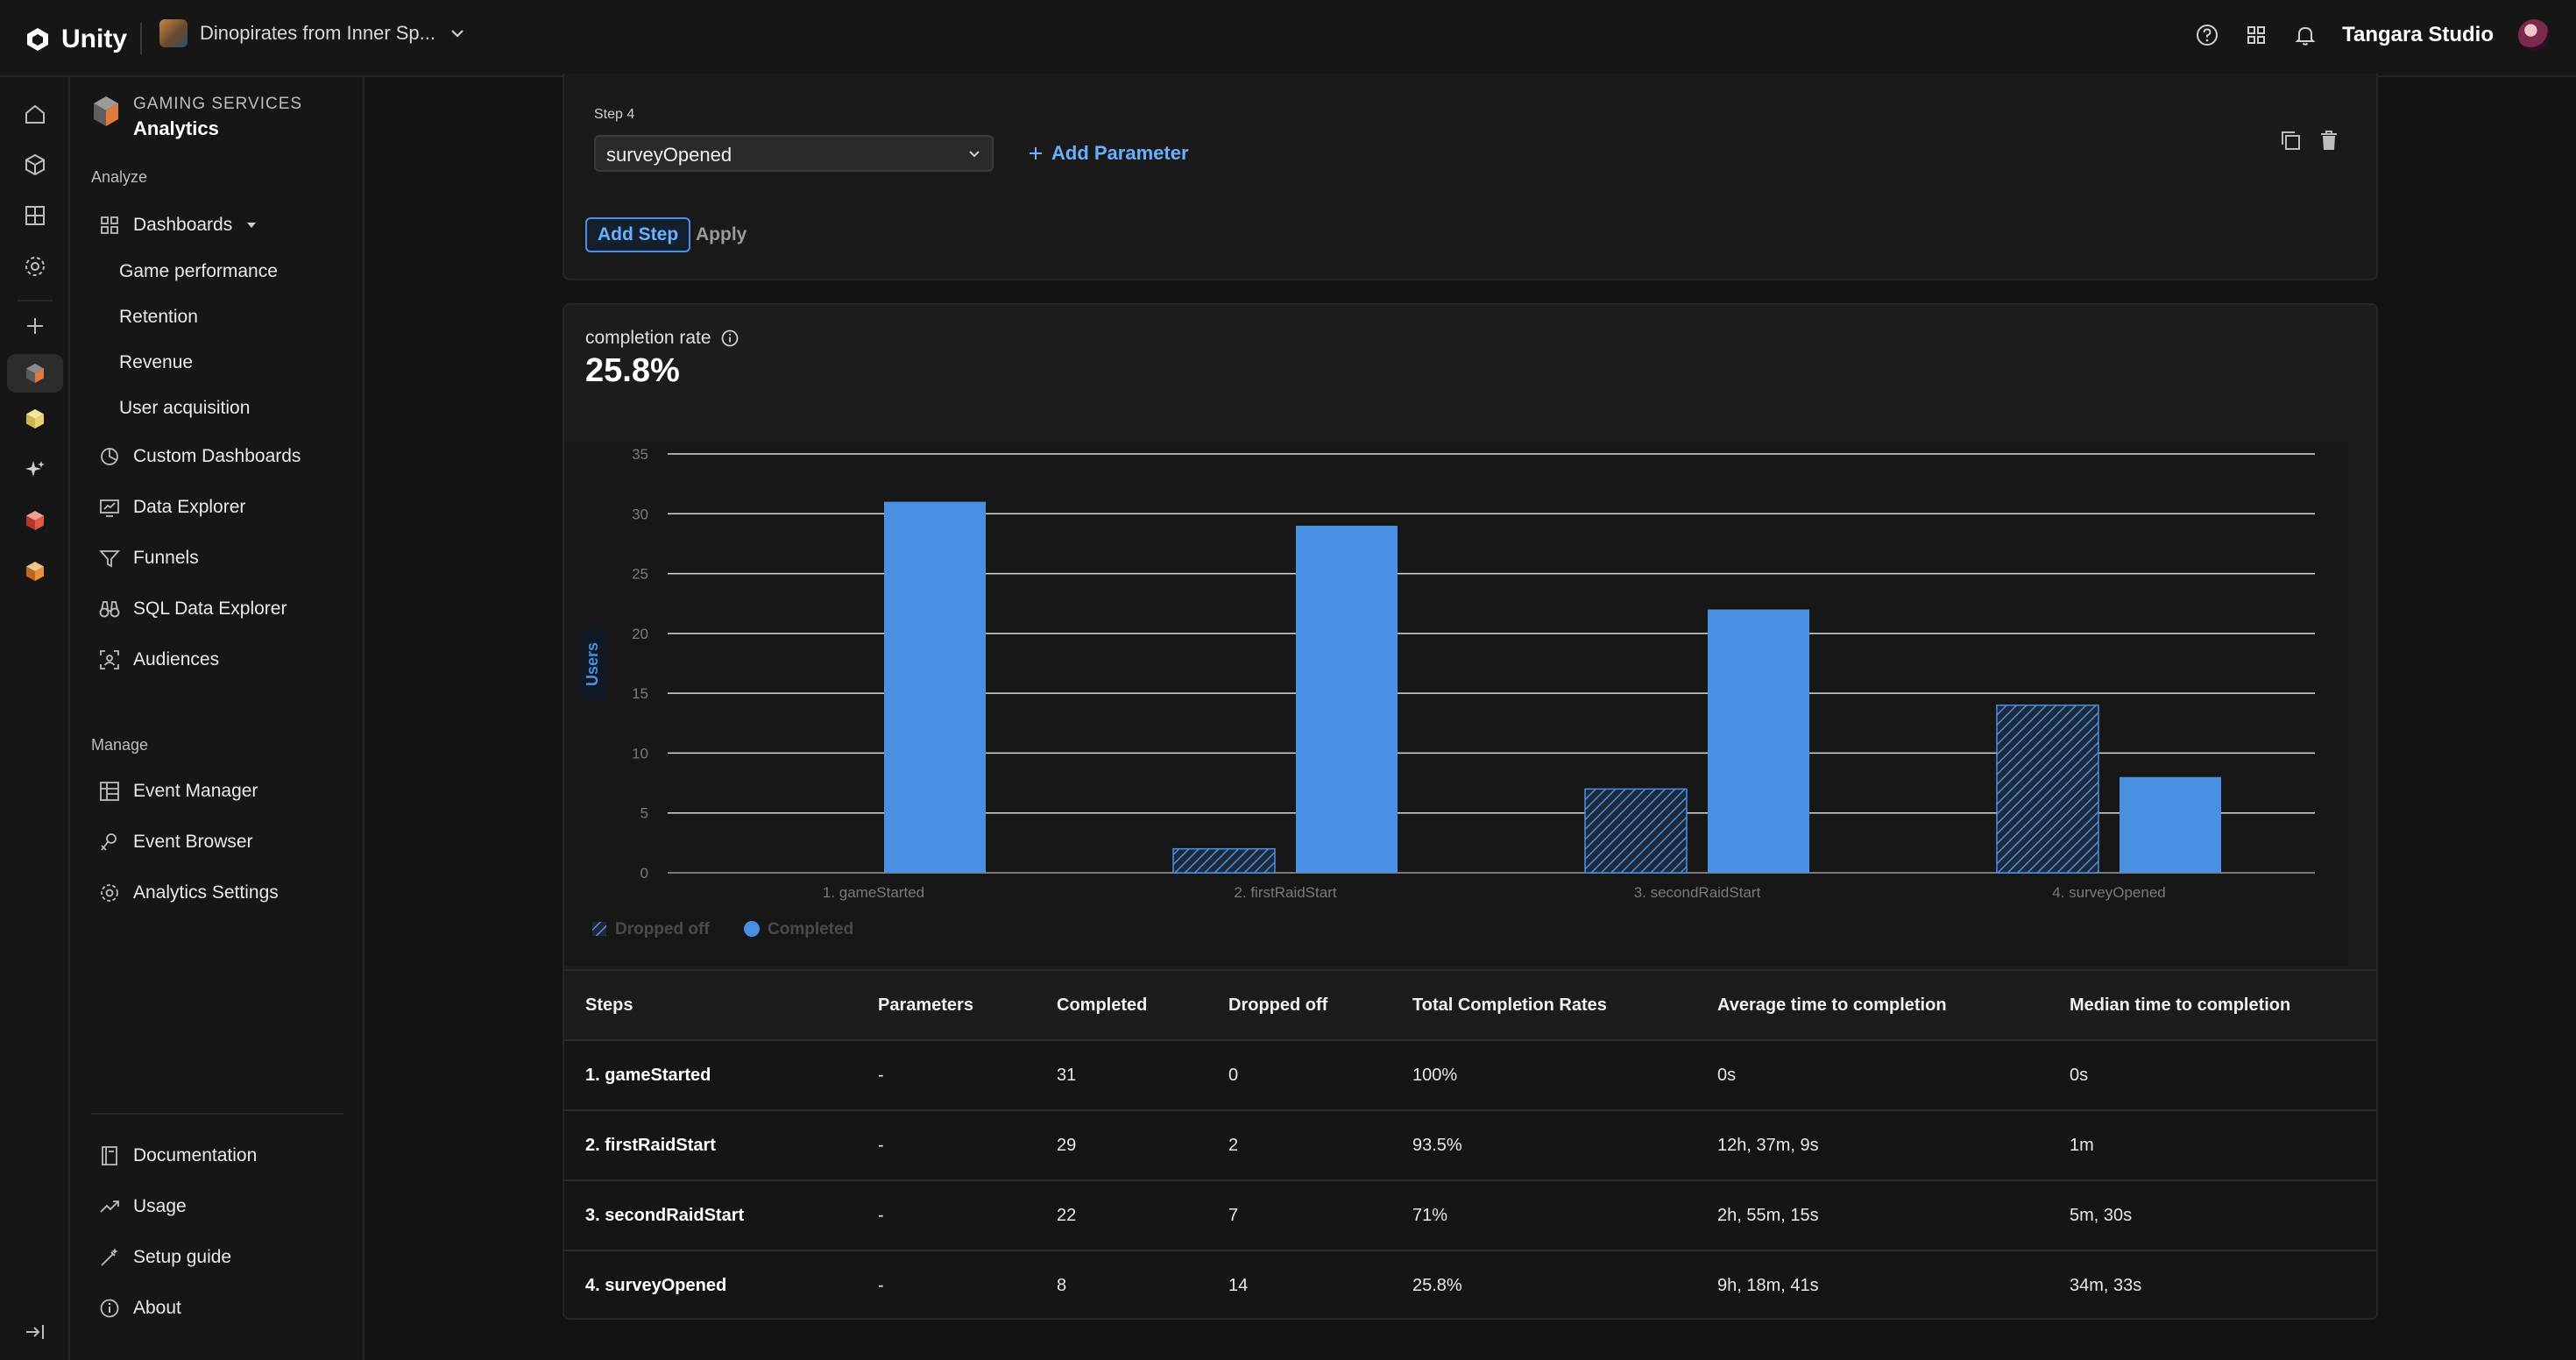 The width and height of the screenshot is (2576, 1360). What do you see at coordinates (35, 165) in the screenshot?
I see `rail-products` at bounding box center [35, 165].